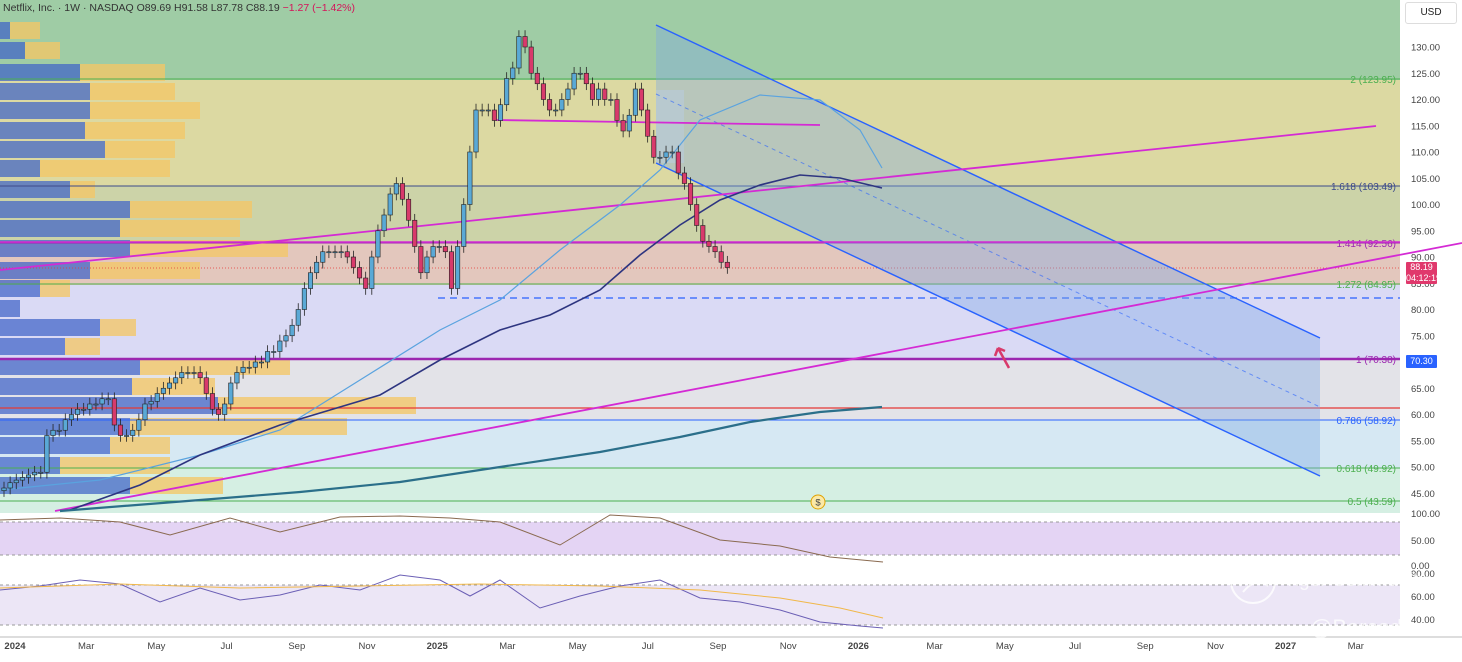 Image resolution: width=1462 pixels, height=662 pixels. I want to click on currency-button: USD, so click(1431, 13).